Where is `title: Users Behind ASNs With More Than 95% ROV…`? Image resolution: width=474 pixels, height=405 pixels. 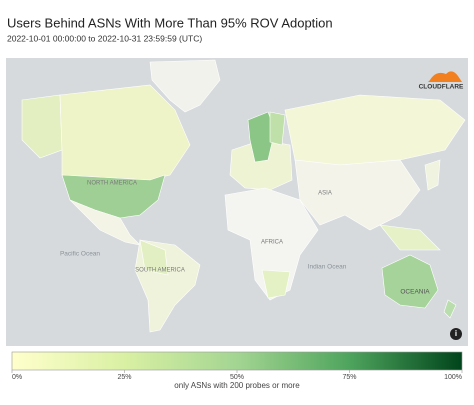 title: Users Behind ASNs With More Than 95% ROV… is located at coordinates (170, 22).